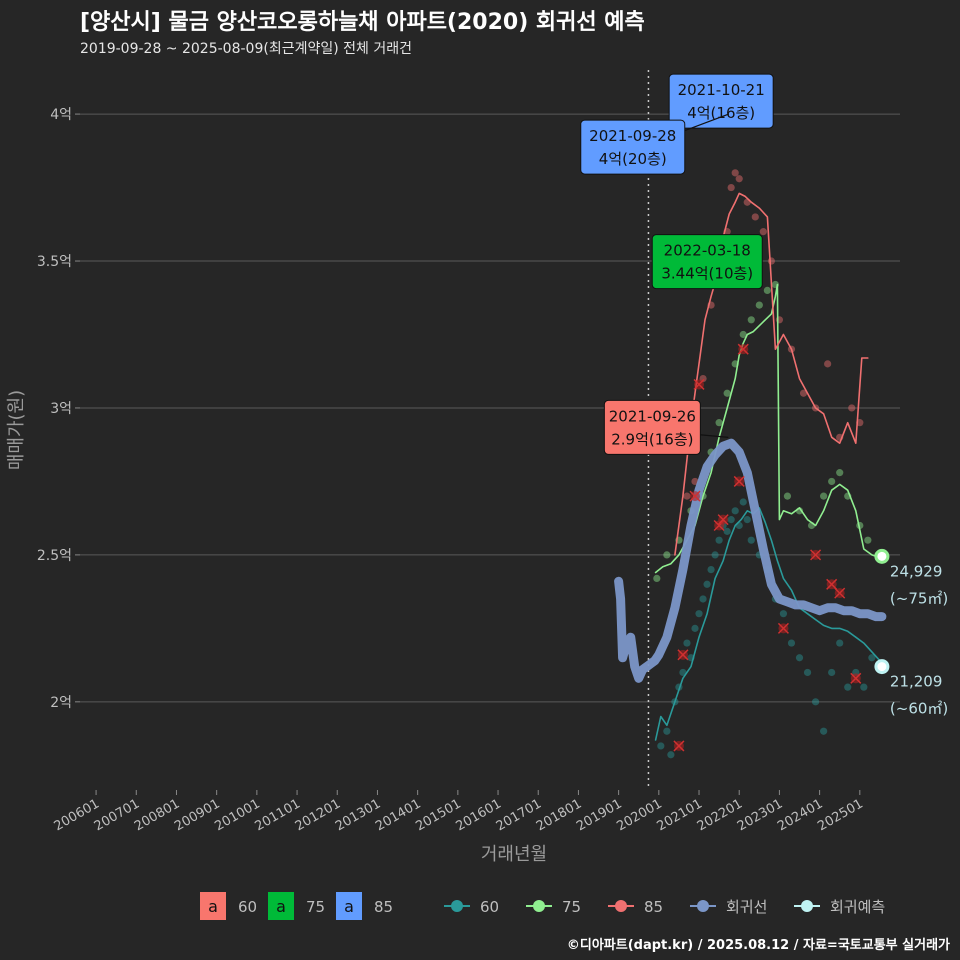 This screenshot has width=960, height=960. Describe the element at coordinates (639, 815) in the screenshot. I see `x-tick-label: 202001` at that location.